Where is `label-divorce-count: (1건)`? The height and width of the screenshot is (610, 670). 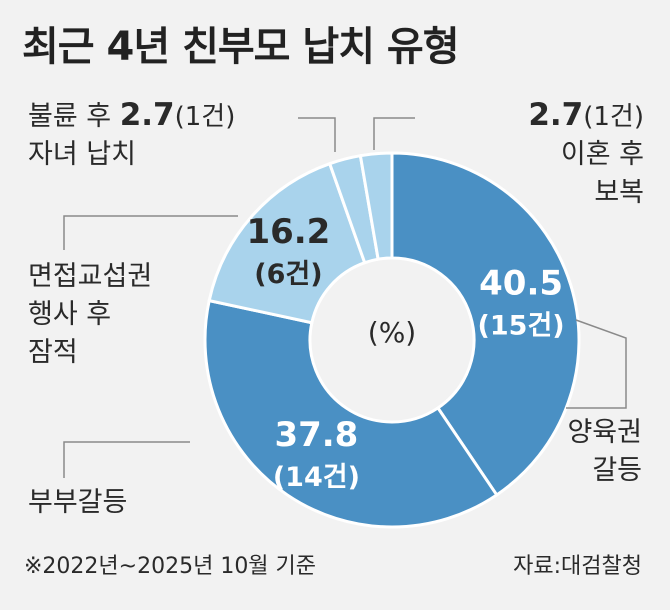
label-divorce-count: (1건) is located at coordinates (613, 117).